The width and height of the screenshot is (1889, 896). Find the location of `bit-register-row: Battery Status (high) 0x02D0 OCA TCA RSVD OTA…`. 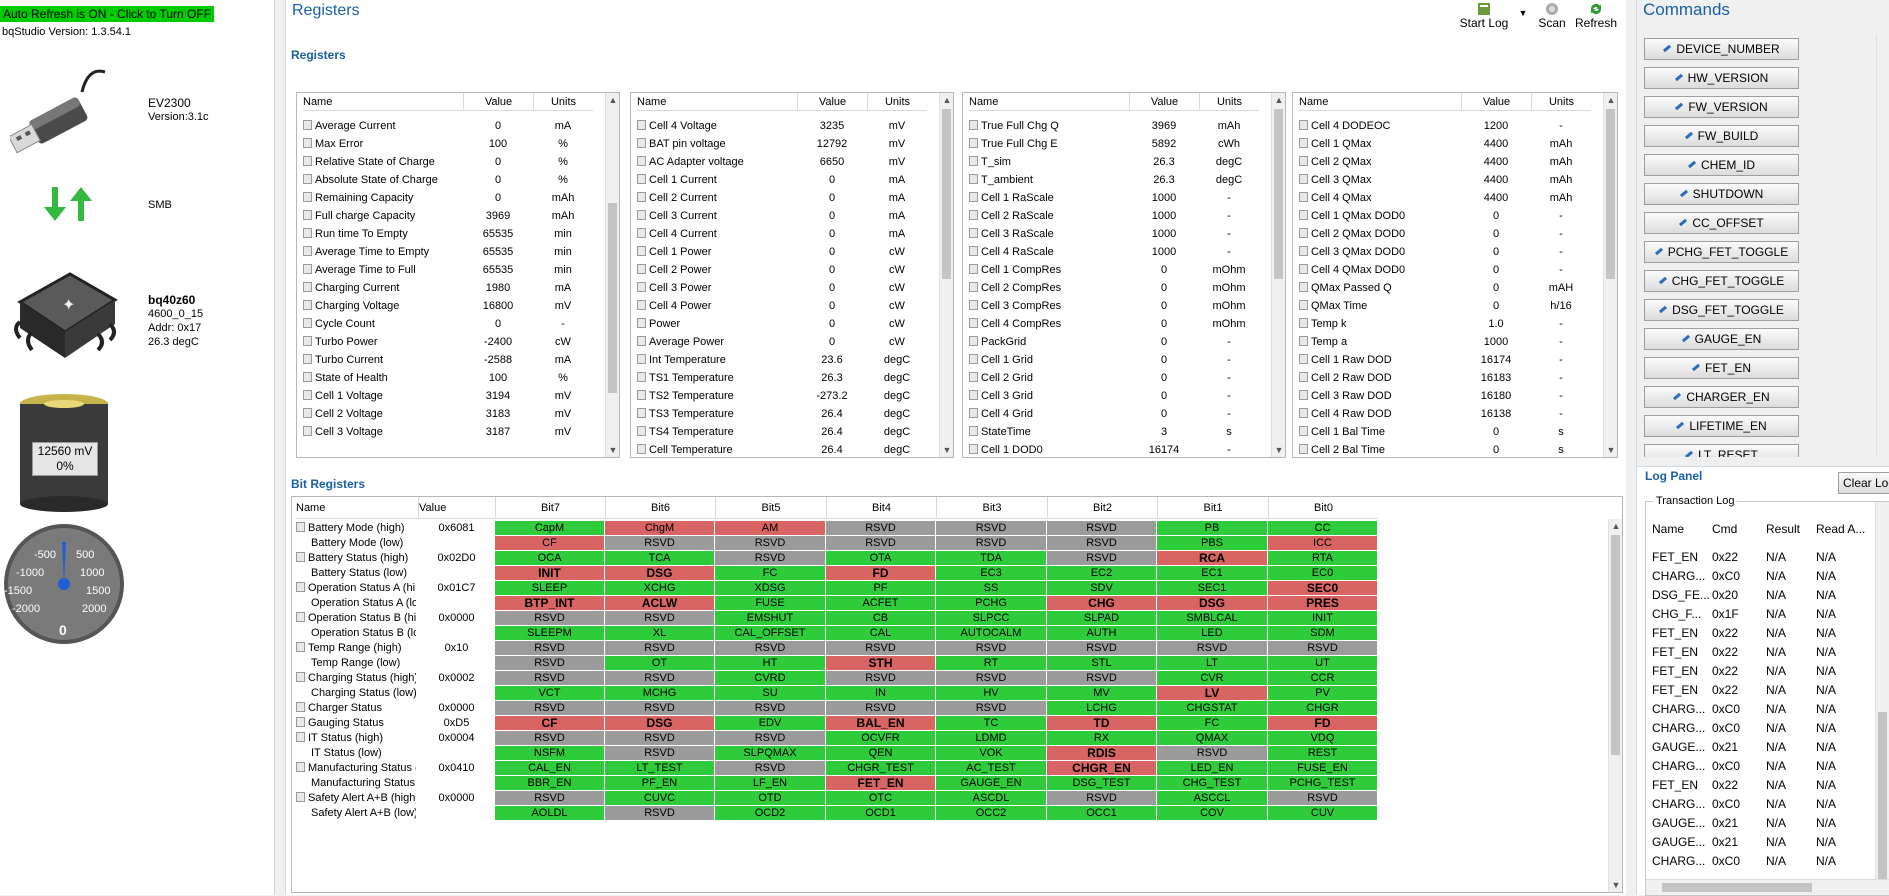

bit-register-row: Battery Status (high) 0x02D0 OCA TCA RSVD OTA… is located at coordinates (951, 558).